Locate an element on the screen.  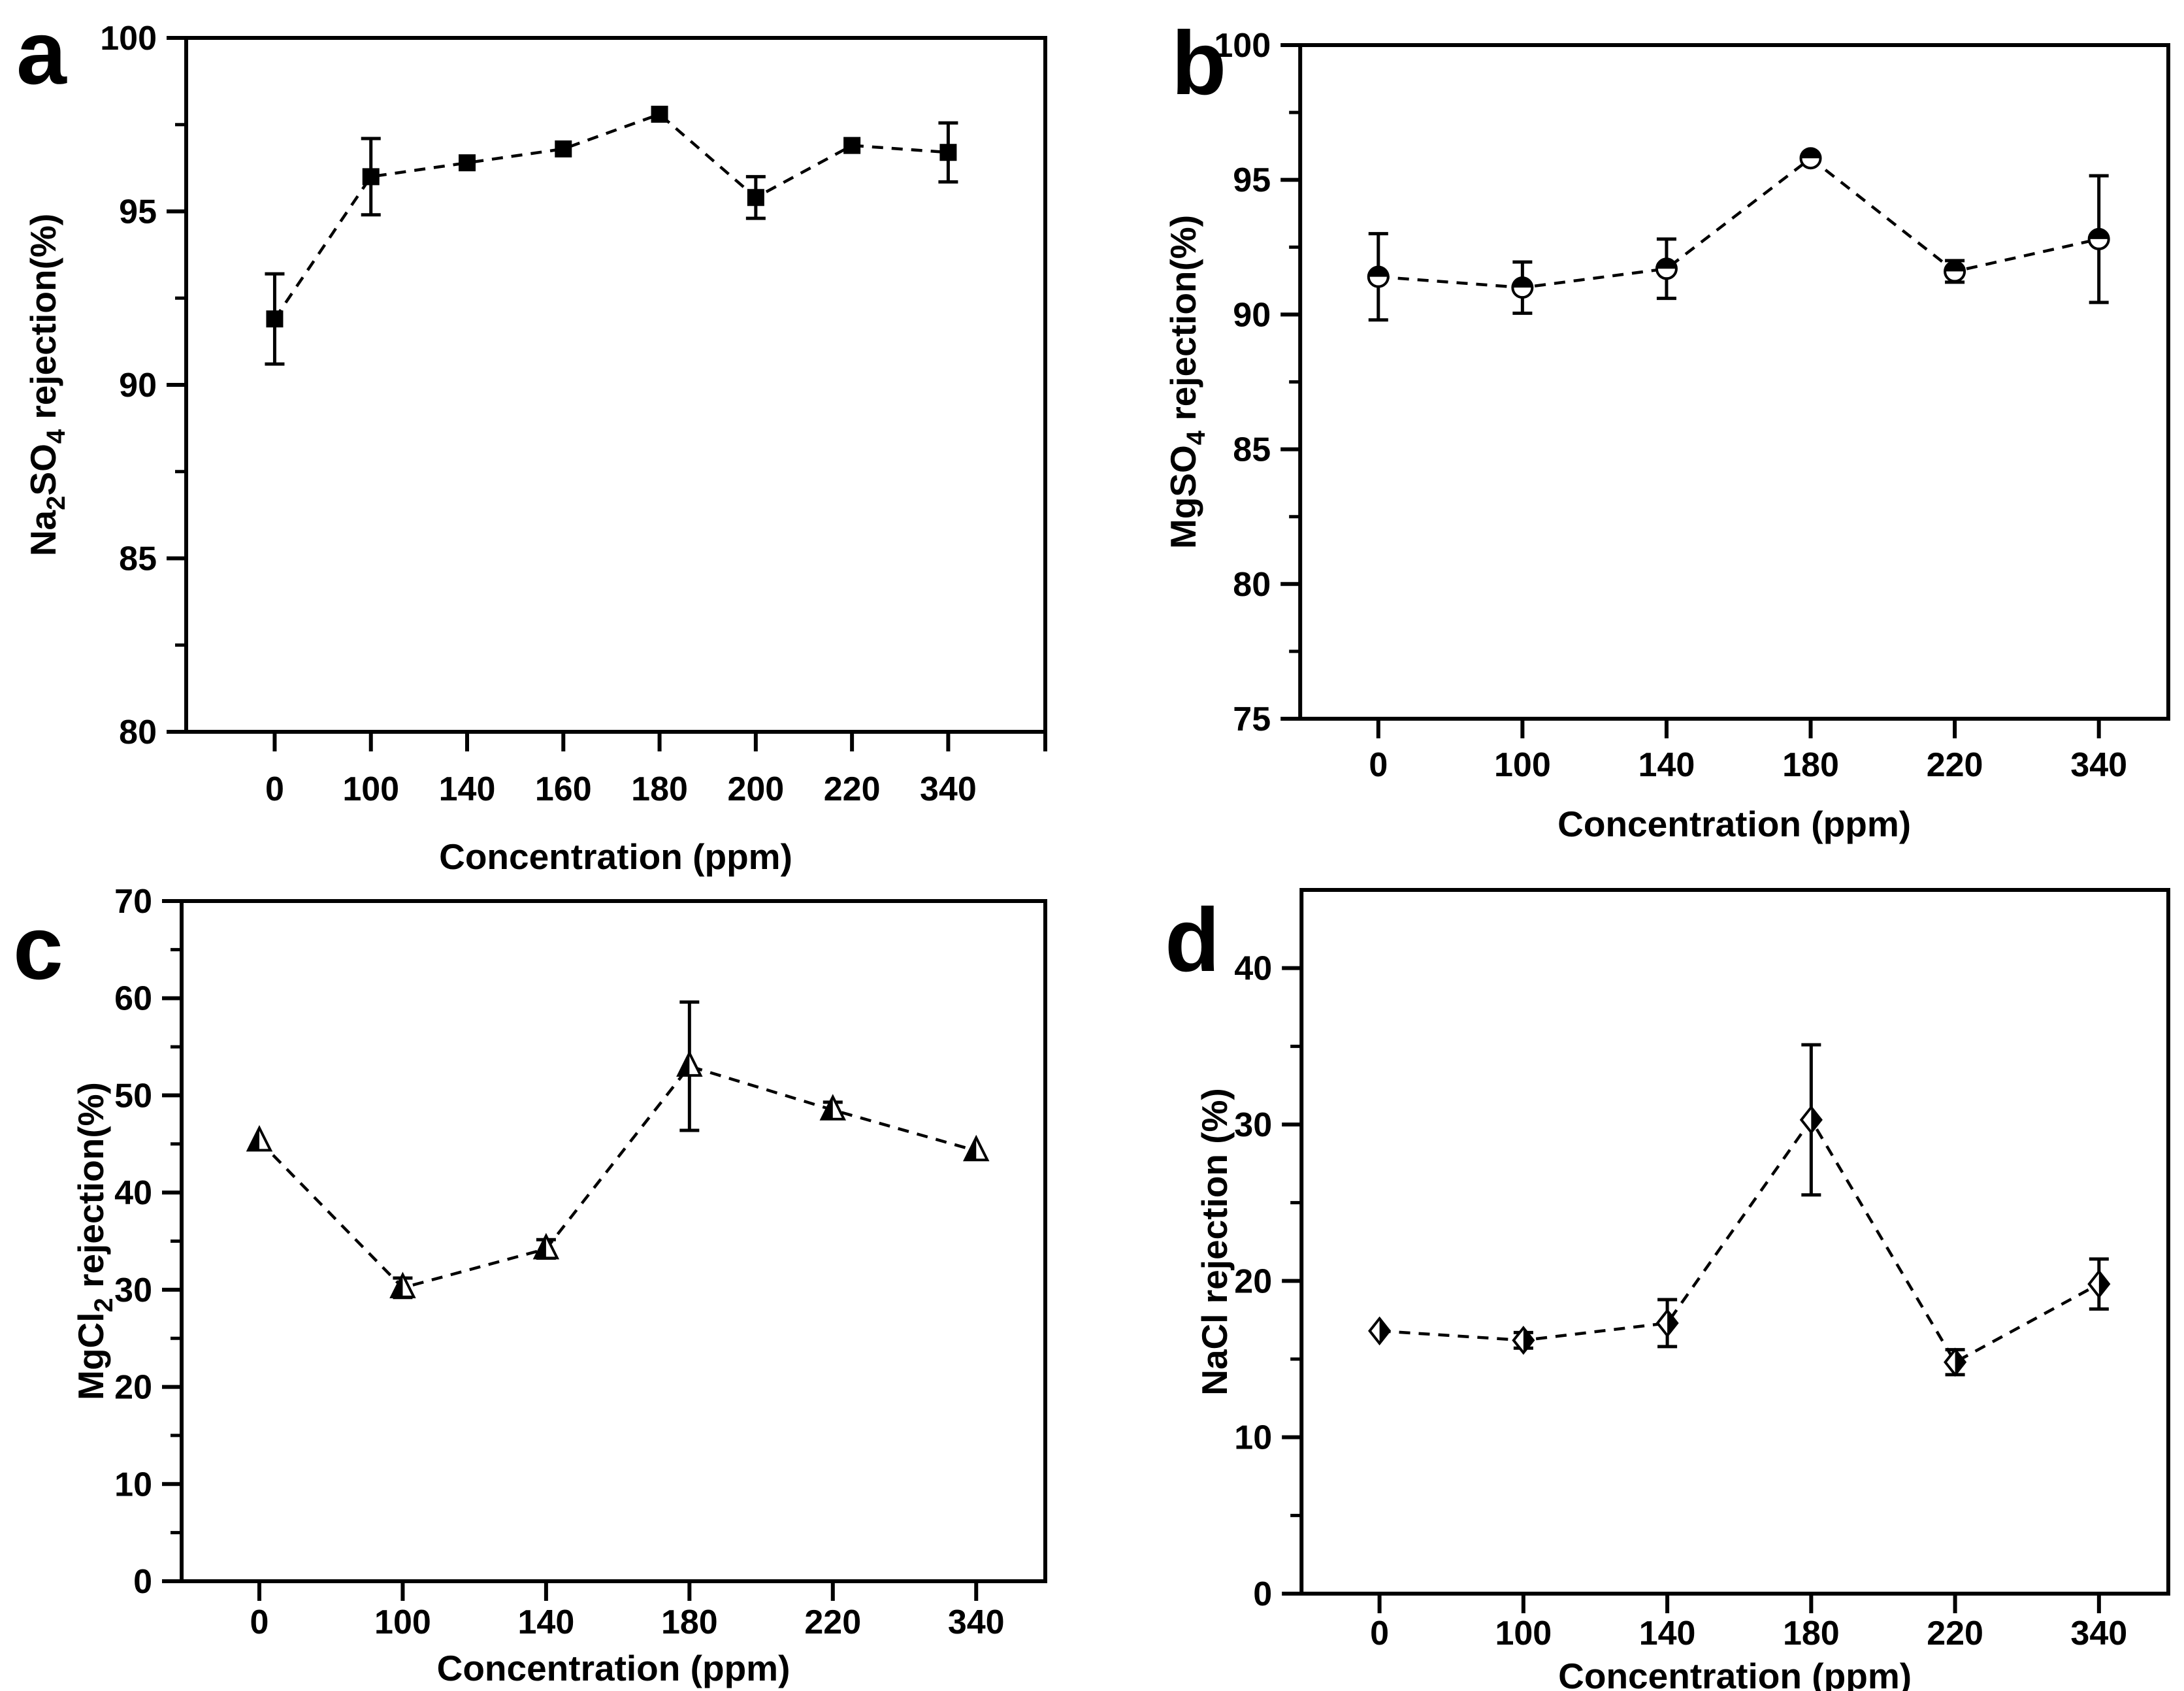
y-tick-label: 75 is located at coordinates (1252, 719).